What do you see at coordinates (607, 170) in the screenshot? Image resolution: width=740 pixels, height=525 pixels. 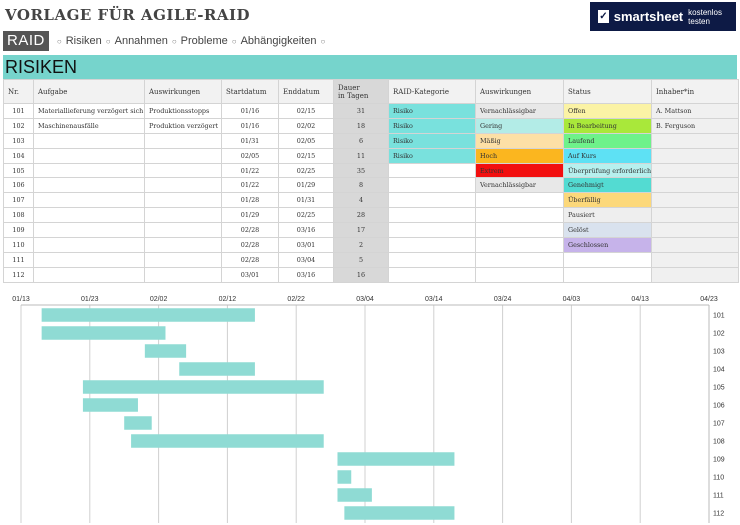 I see `cell-status: Überprüfung erforderlich` at bounding box center [607, 170].